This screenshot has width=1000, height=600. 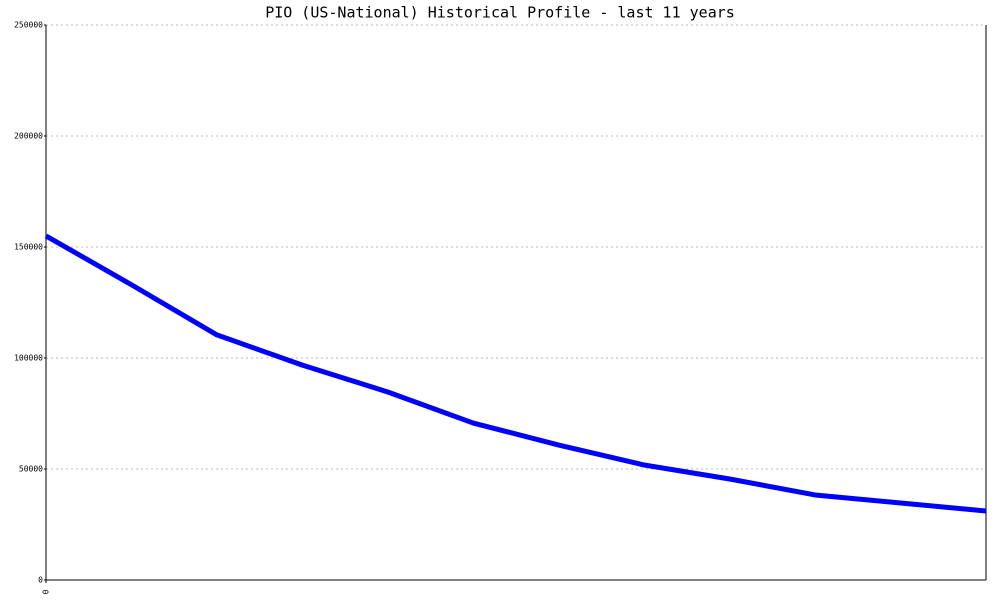 I want to click on y-tick-label: 0, so click(x=40, y=580).